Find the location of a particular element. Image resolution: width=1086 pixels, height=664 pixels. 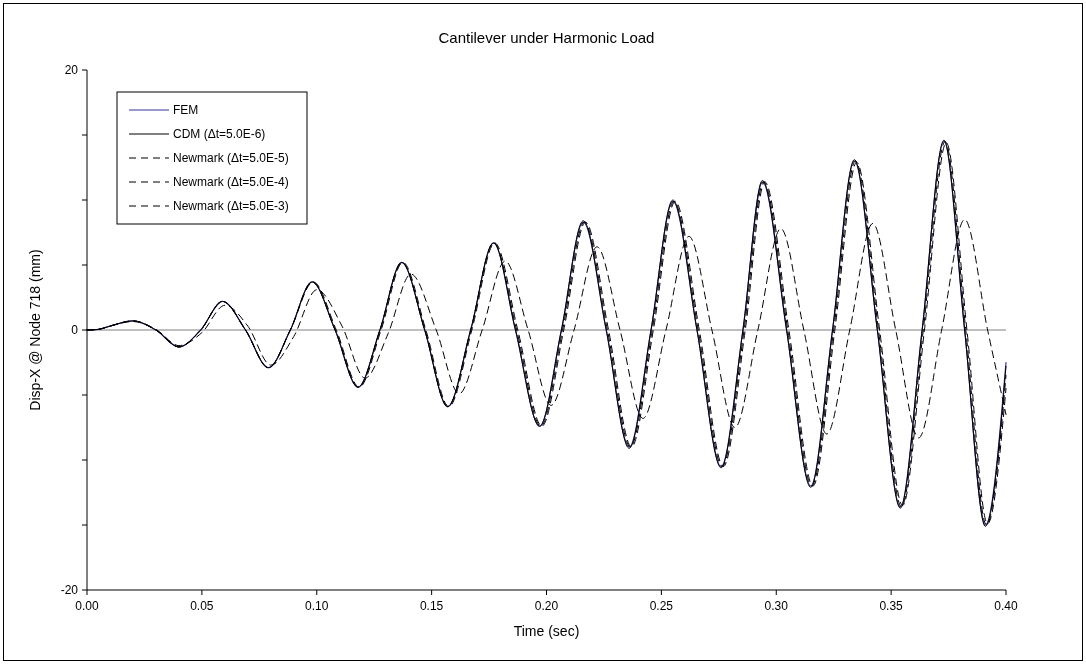

legend-label: Newmark (Δt=5.0E-5) is located at coordinates (231, 158).